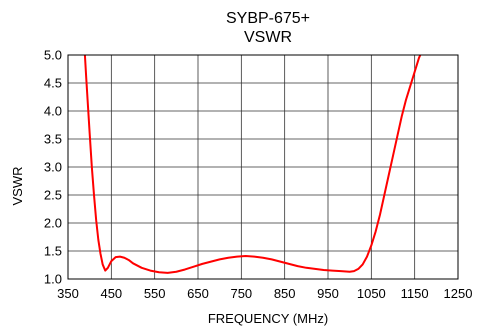 The width and height of the screenshot is (487, 327). What do you see at coordinates (268, 318) in the screenshot?
I see `x-axis-label: FREQUENCY (MHz)` at bounding box center [268, 318].